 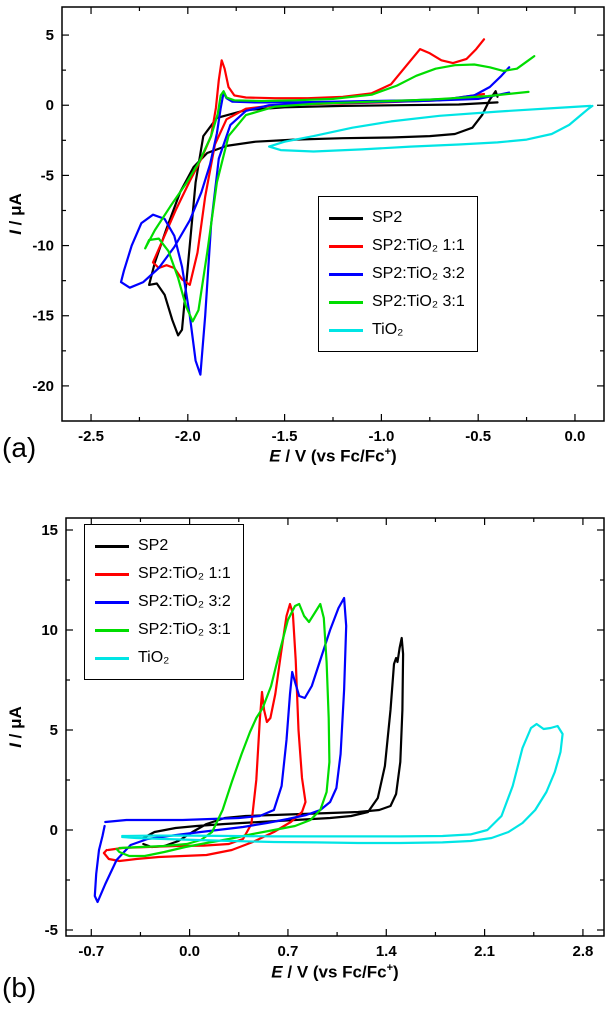 I want to click on x-axis-title-a: E / V (vs Fc/Fc+), so click(x=332, y=456).